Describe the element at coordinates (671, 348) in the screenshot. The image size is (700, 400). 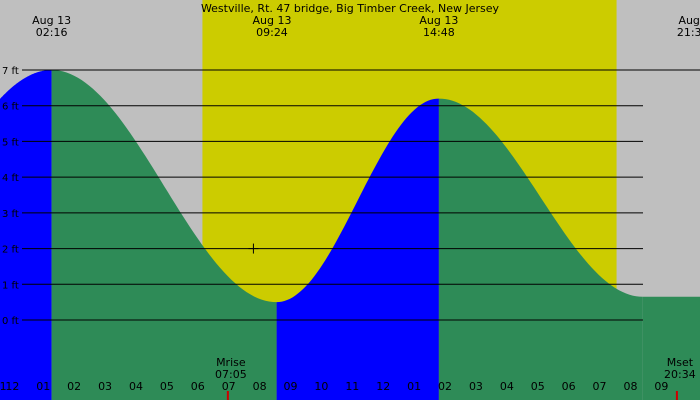
I see `falling-tide-segment` at that location.